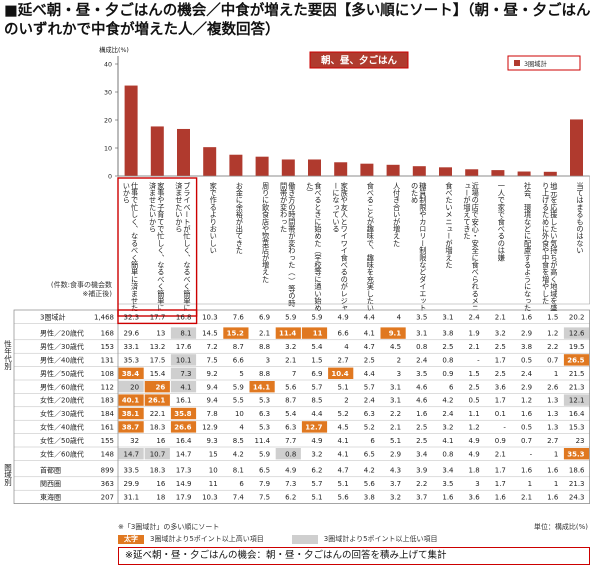  Describe the element at coordinates (552, 361) in the screenshot. I see `cell-value: 0.7` at that location.